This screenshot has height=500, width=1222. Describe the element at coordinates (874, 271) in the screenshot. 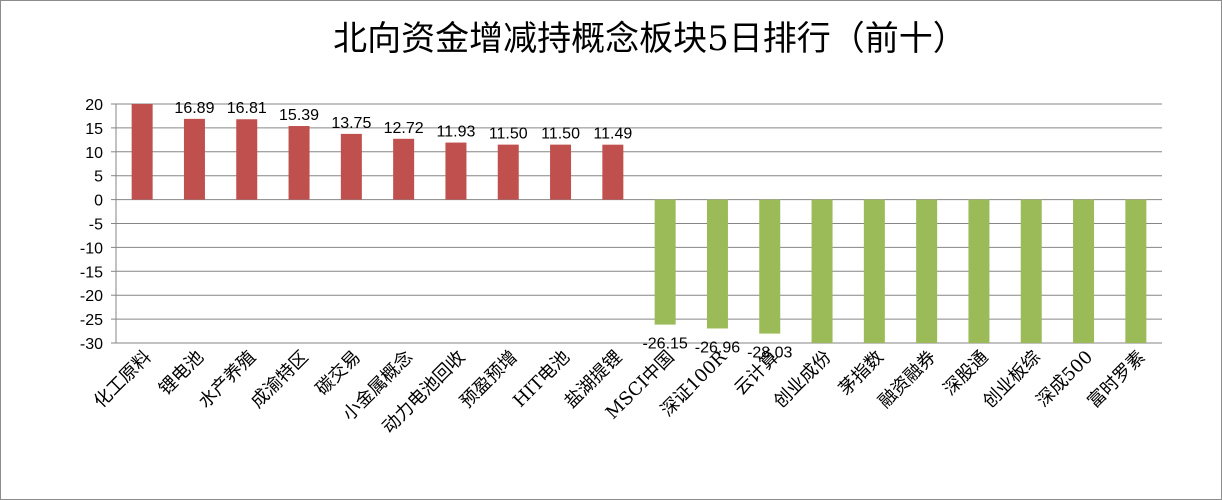

I see `bar-茅指数` at that location.